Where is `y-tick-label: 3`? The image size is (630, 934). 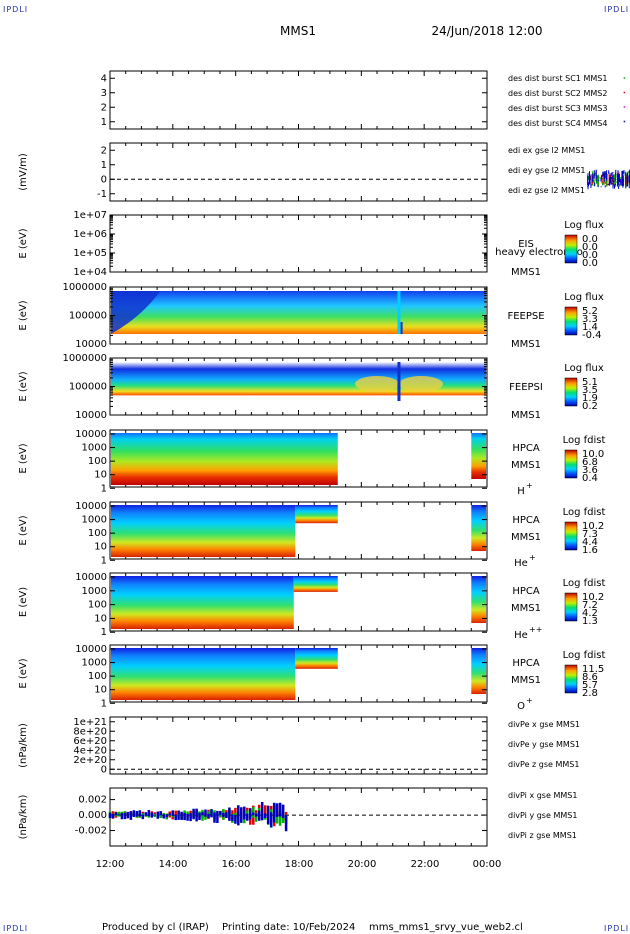 y-tick-label: 3 is located at coordinates (104, 93).